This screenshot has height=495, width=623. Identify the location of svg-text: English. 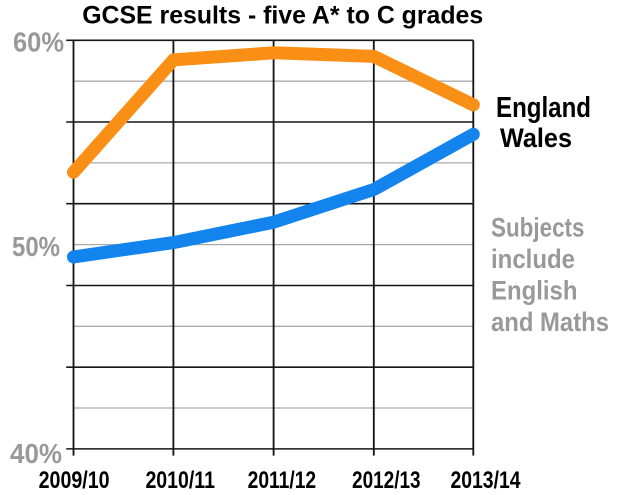
(534, 290).